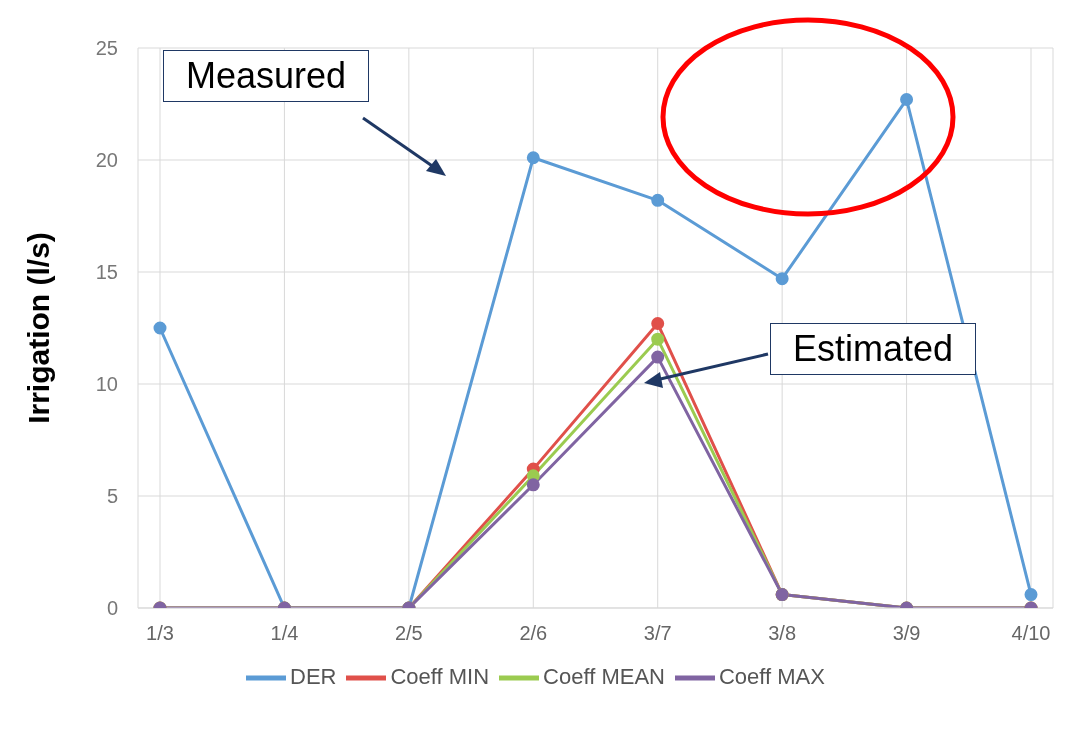 This screenshot has height=737, width=1081. What do you see at coordinates (873, 349) in the screenshot?
I see `annotation: Estimated` at bounding box center [873, 349].